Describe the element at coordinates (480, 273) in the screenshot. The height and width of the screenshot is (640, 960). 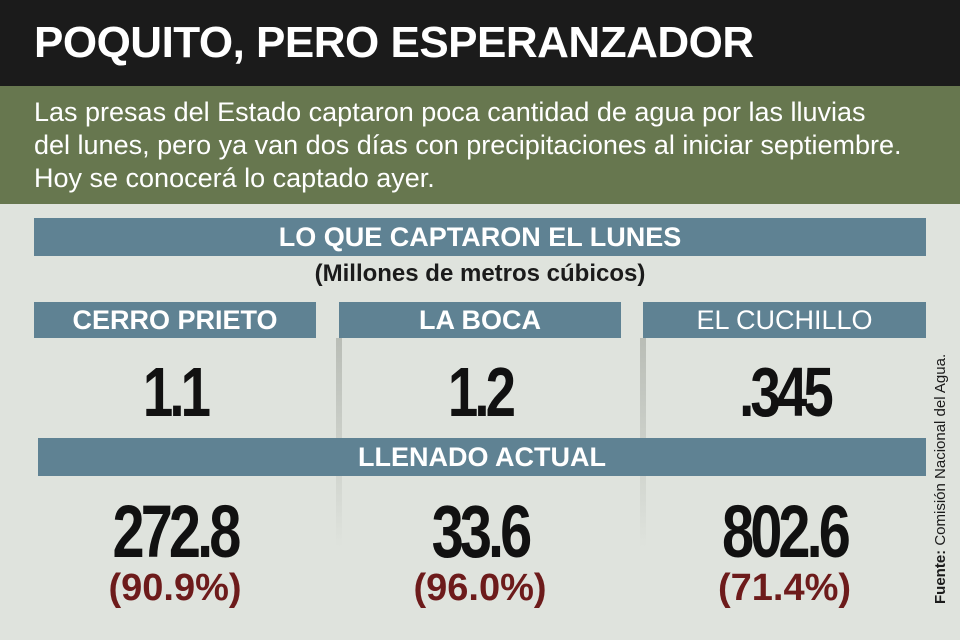
I see `units-label: (Millones de metros cúbicos)` at that location.